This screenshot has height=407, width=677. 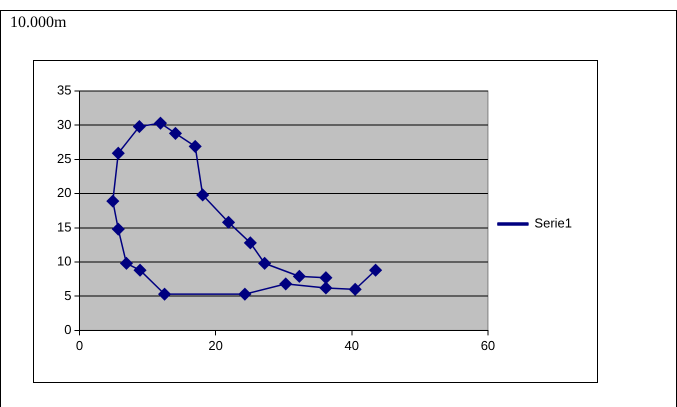 What do you see at coordinates (38, 23) in the screenshot?
I see `chart-title: 10.000m` at bounding box center [38, 23].